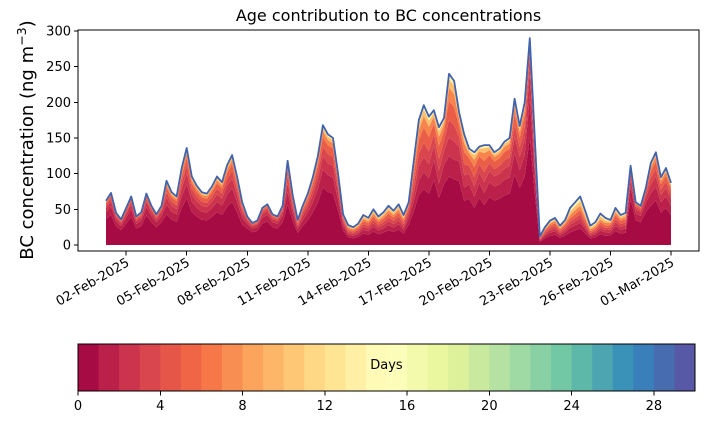 This screenshot has width=707, height=425. I want to click on colorbar-tick-label: 28, so click(654, 406).